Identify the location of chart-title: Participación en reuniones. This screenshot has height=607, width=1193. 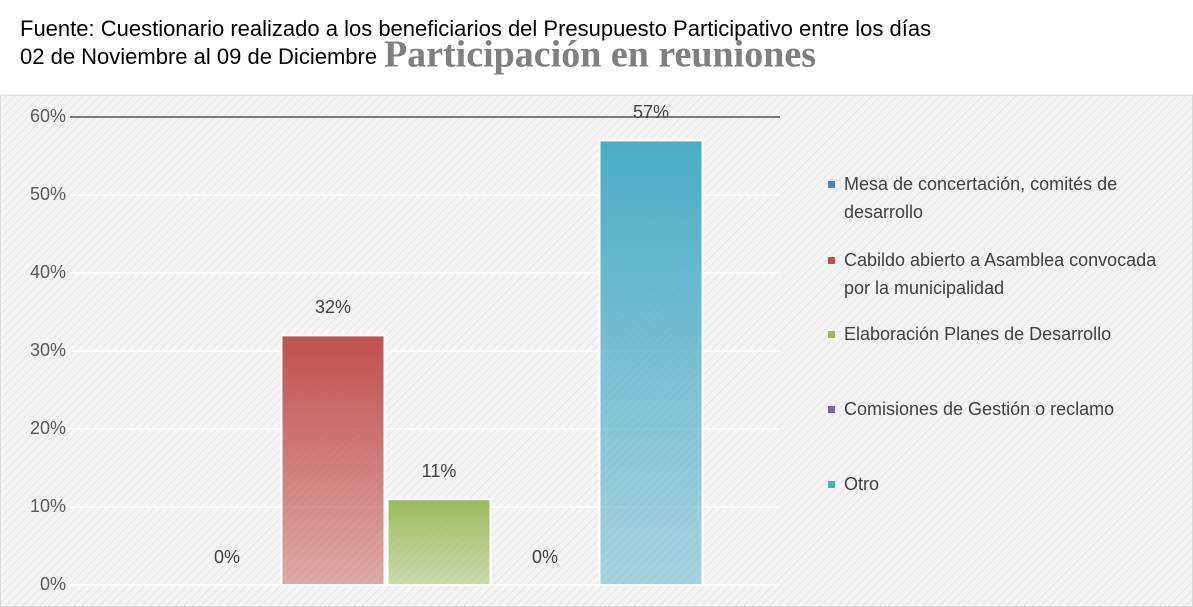
(600, 55).